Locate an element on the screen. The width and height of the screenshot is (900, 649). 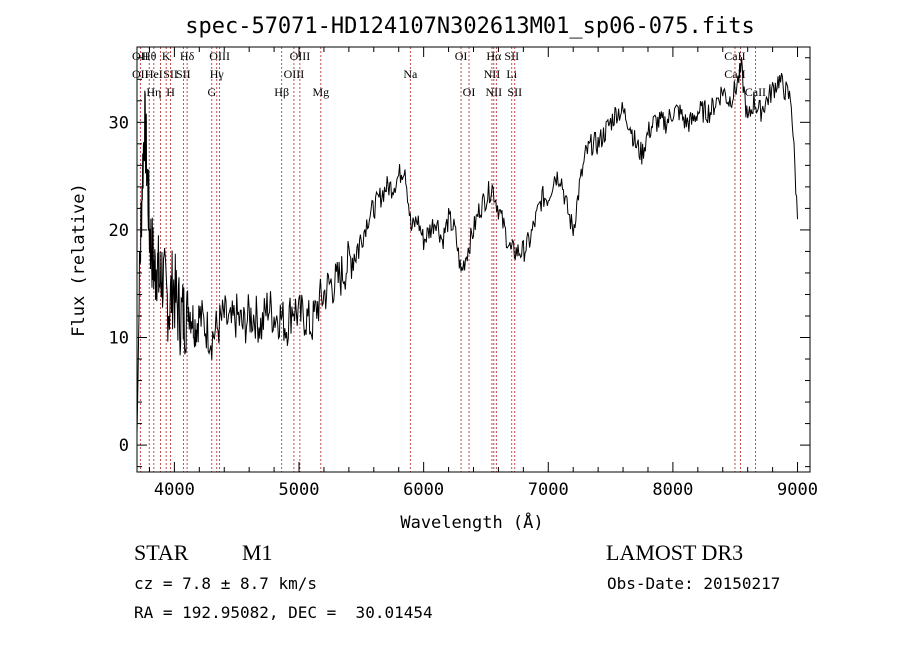
emission-line-label: Li is located at coordinates (511, 74).